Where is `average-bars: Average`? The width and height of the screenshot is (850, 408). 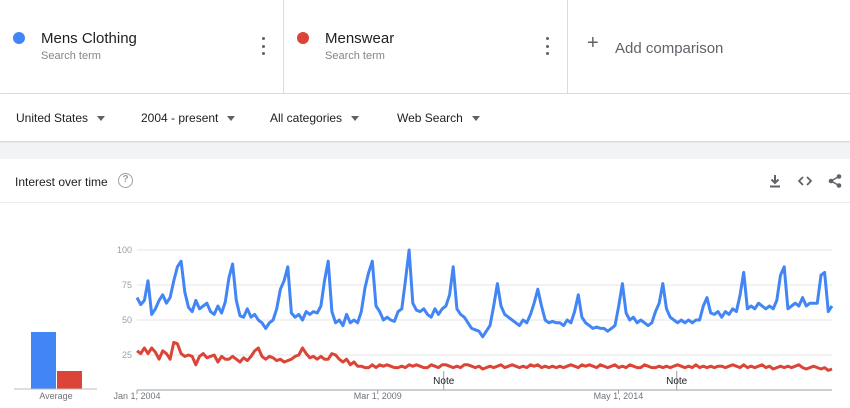
average-bars: Average is located at coordinates (55, 366).